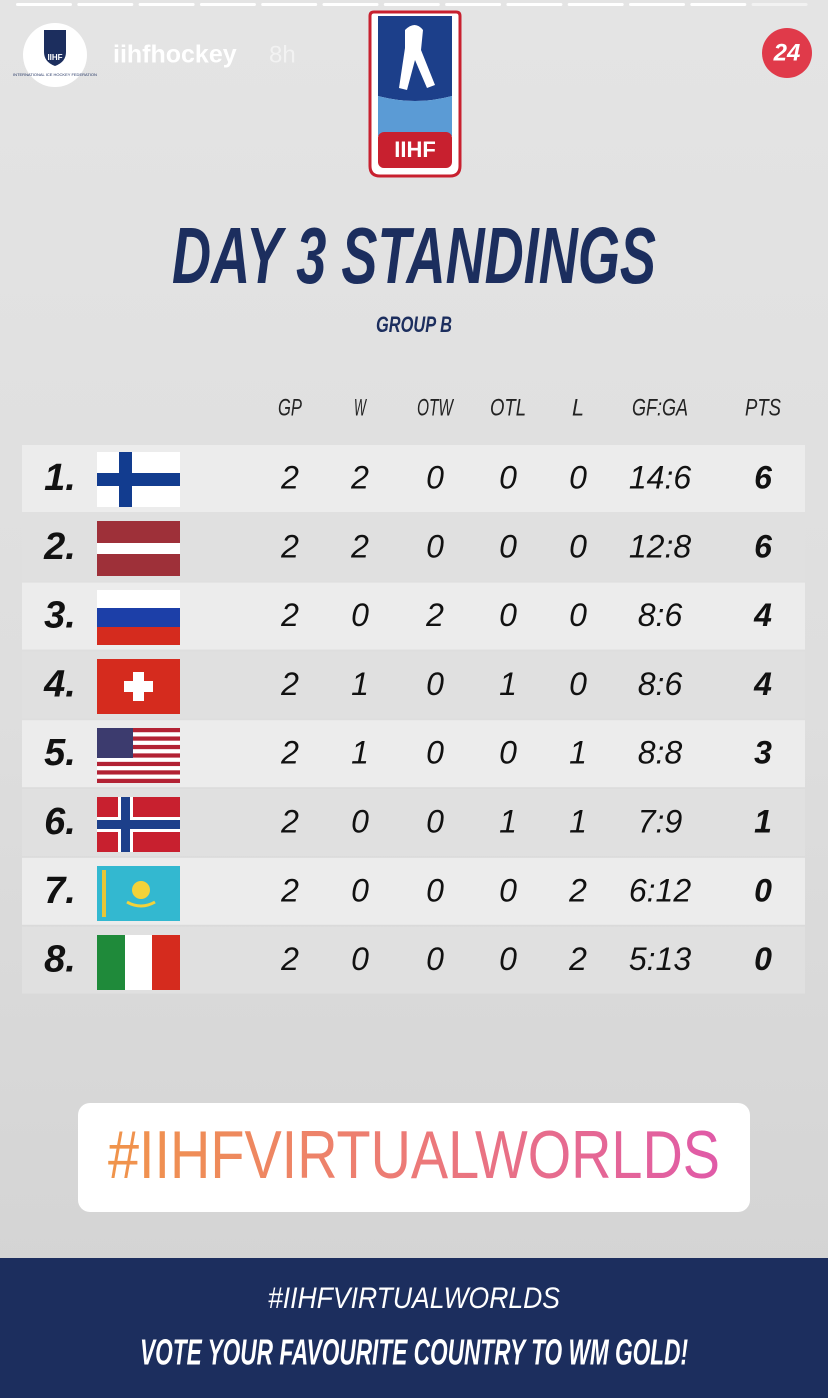 The width and height of the screenshot is (828, 1398). What do you see at coordinates (508, 407) in the screenshot?
I see `column-header: OTL` at bounding box center [508, 407].